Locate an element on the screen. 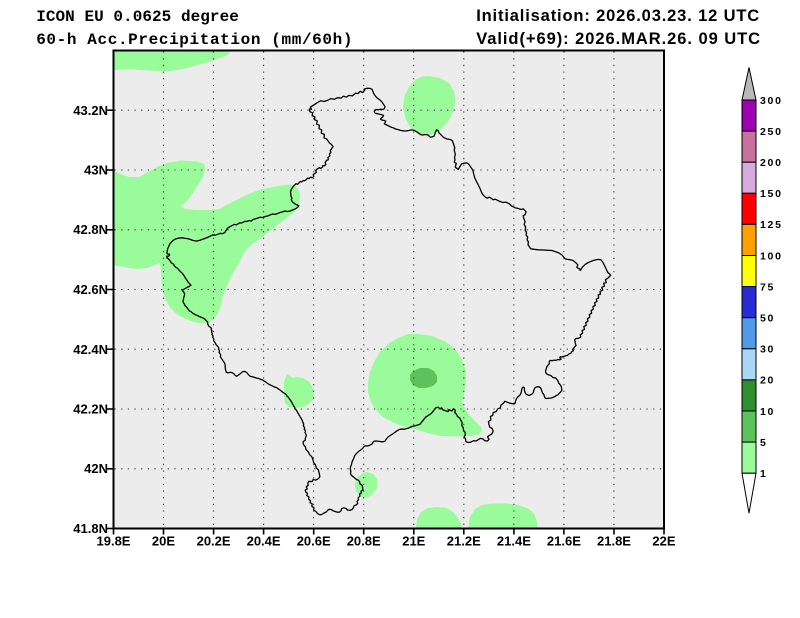  svg-text: 21.2E is located at coordinates (464, 541).